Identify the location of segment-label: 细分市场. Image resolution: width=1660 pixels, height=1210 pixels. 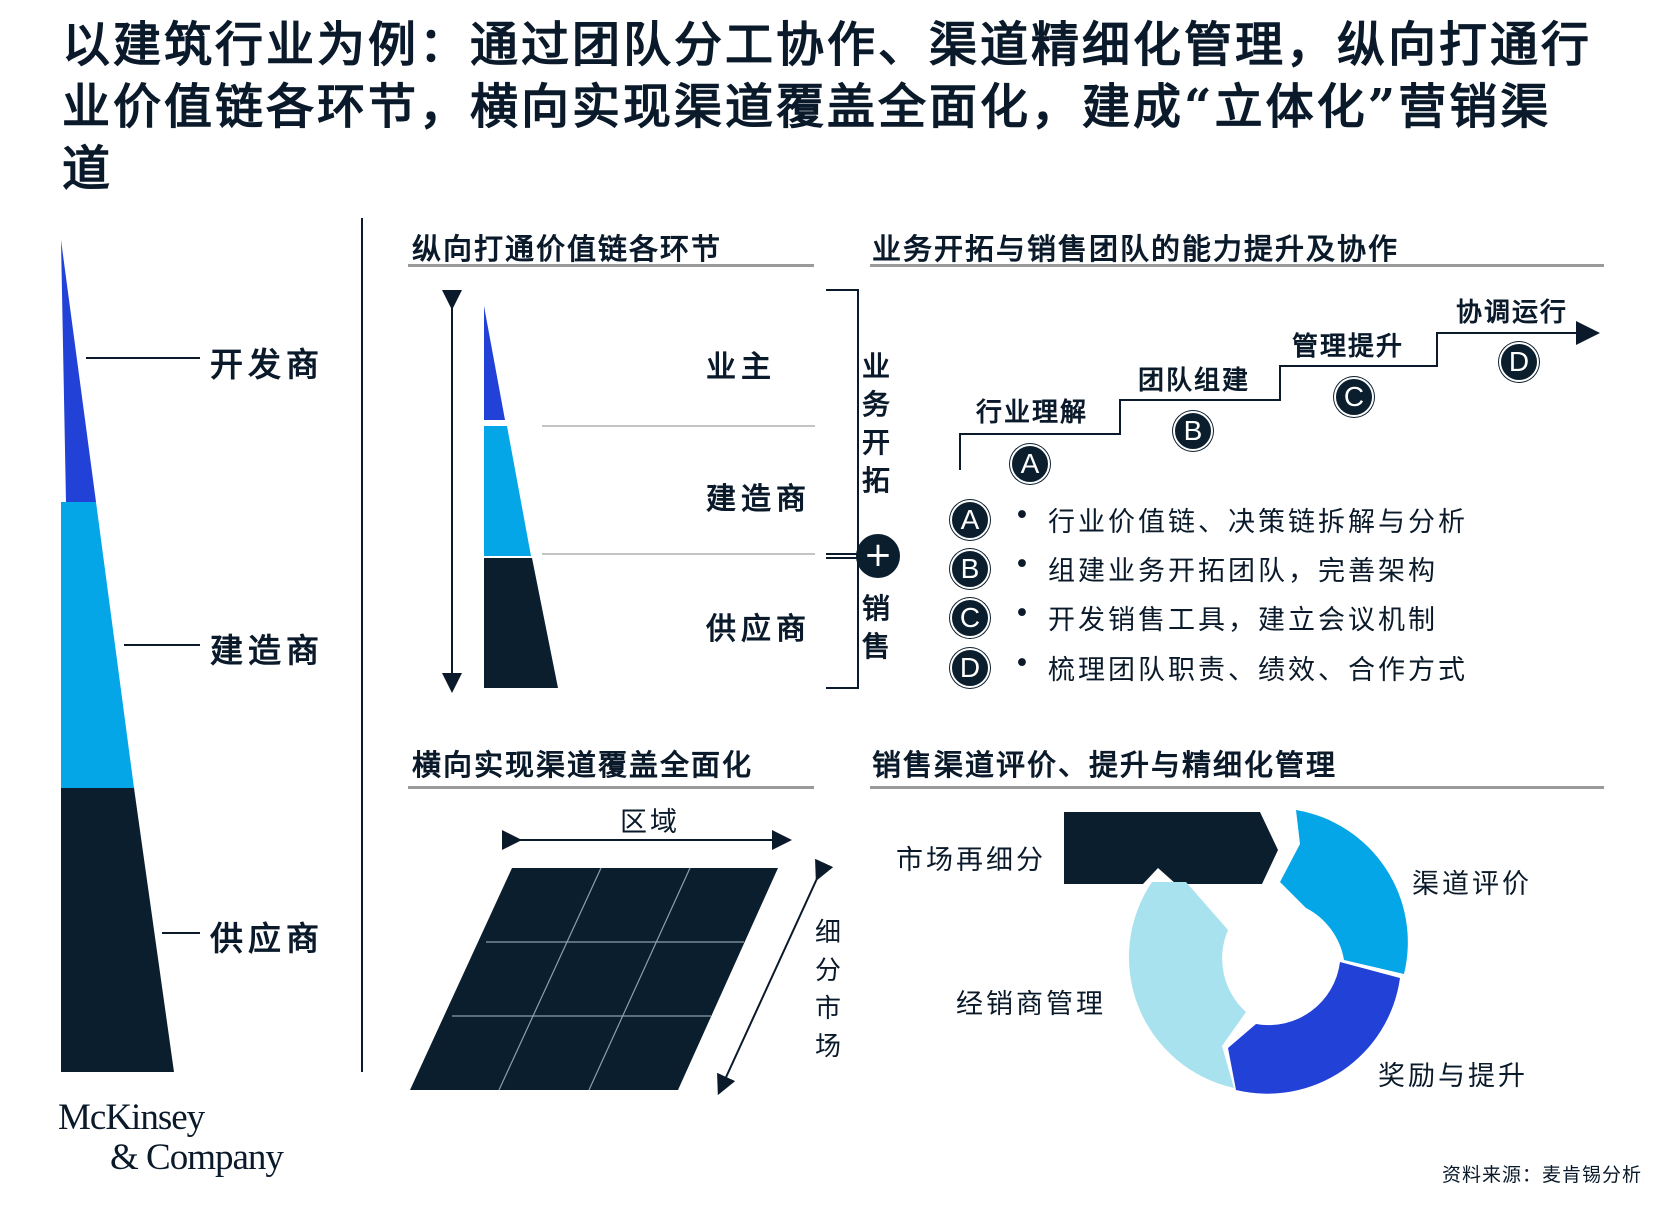
(827, 990).